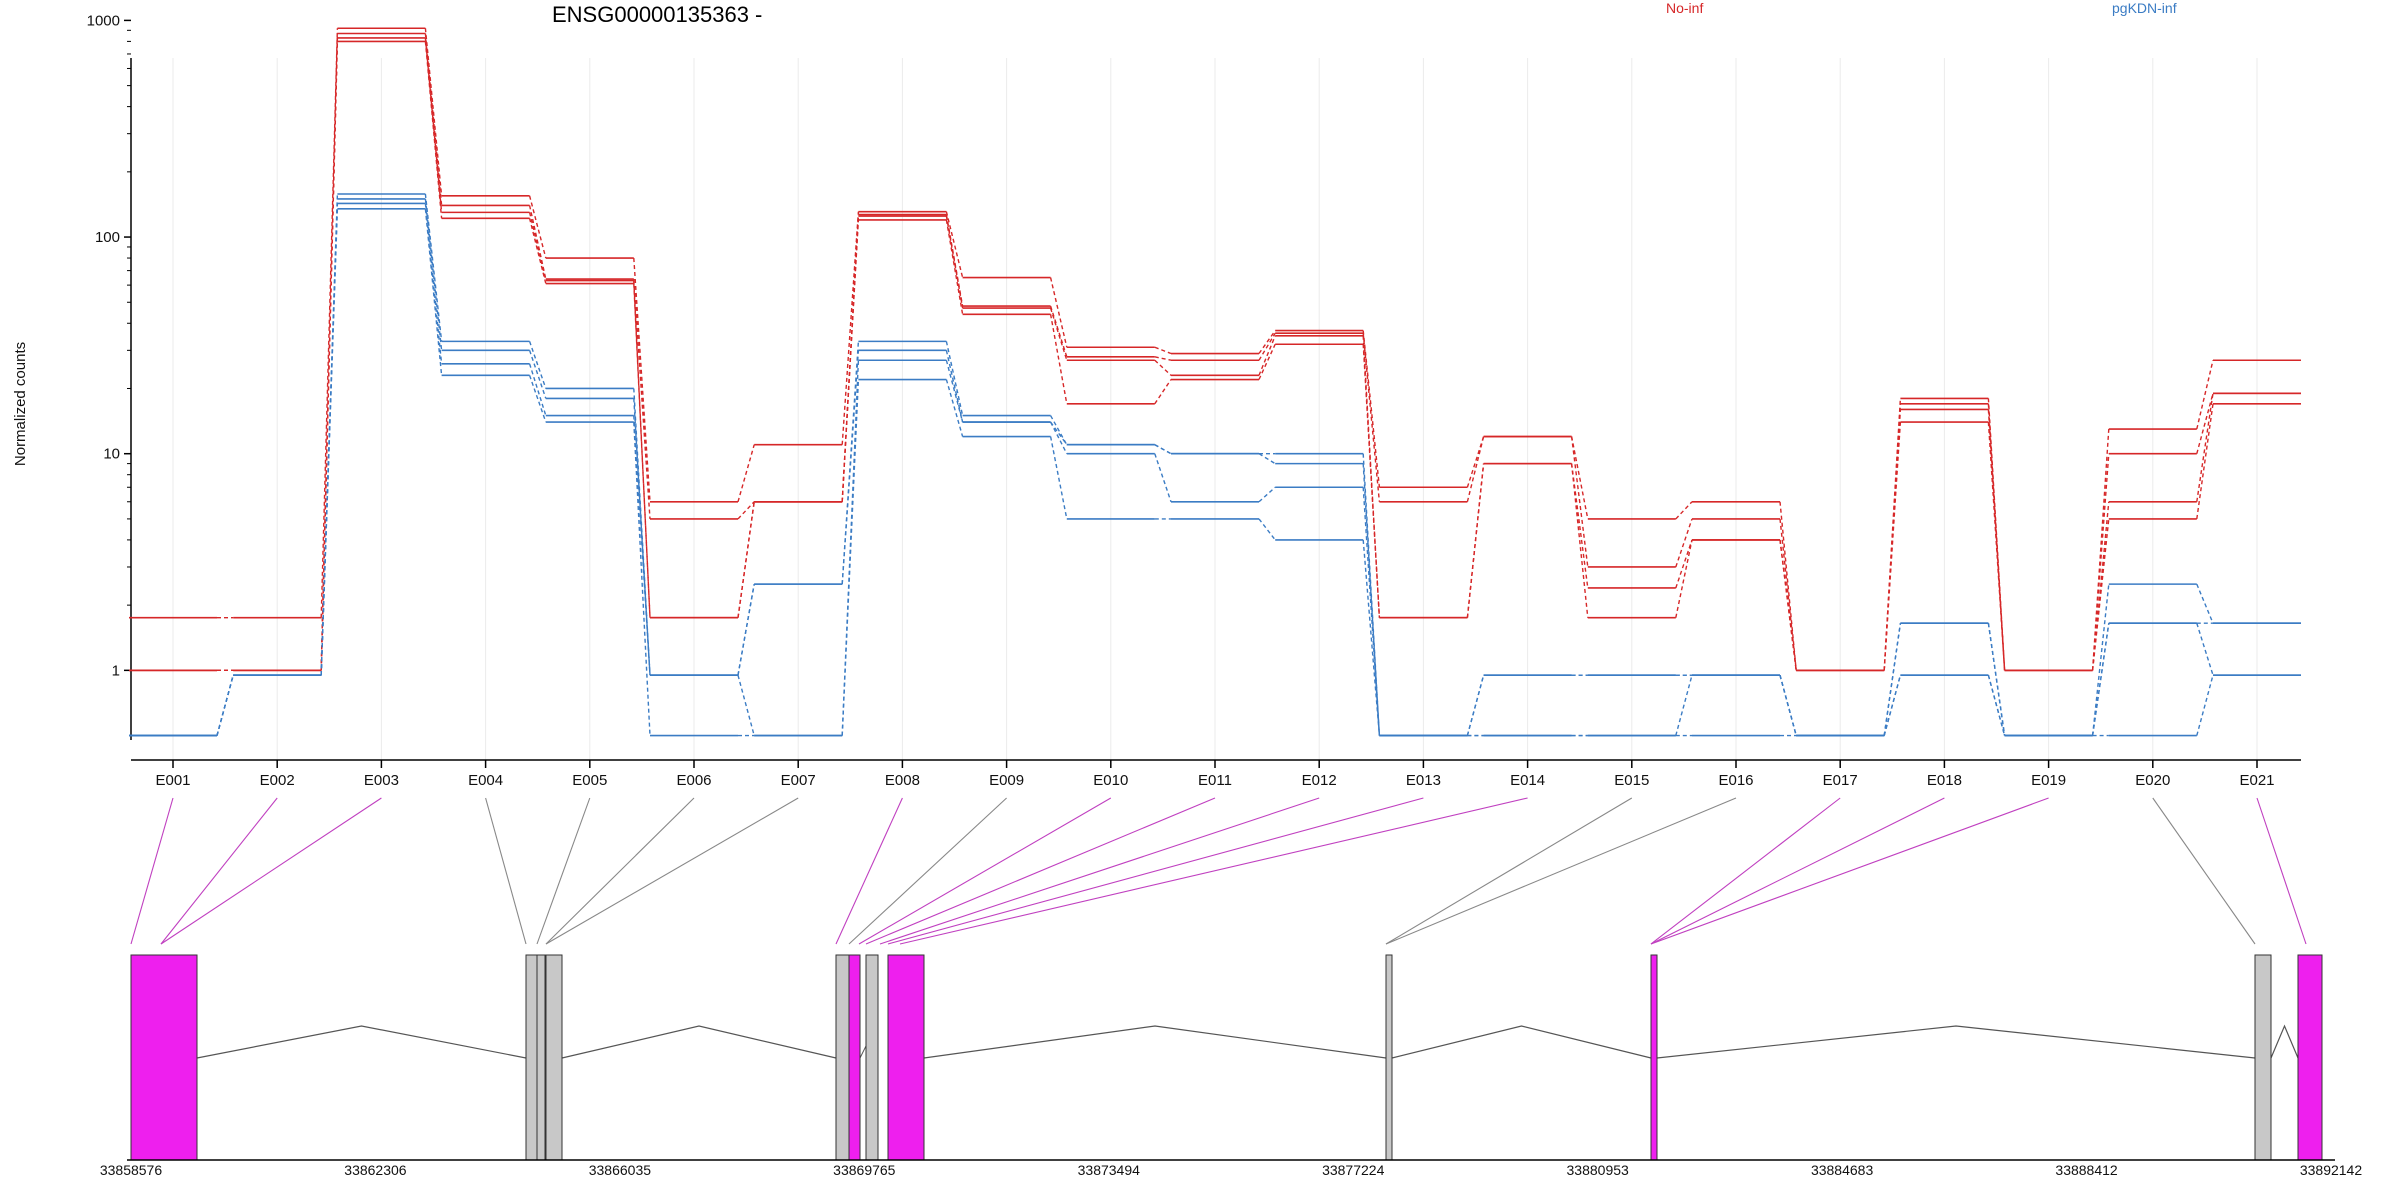 The width and height of the screenshot is (2400, 1200). I want to click on genomic-coordinate-label: 33888412, so click(2086, 1170).